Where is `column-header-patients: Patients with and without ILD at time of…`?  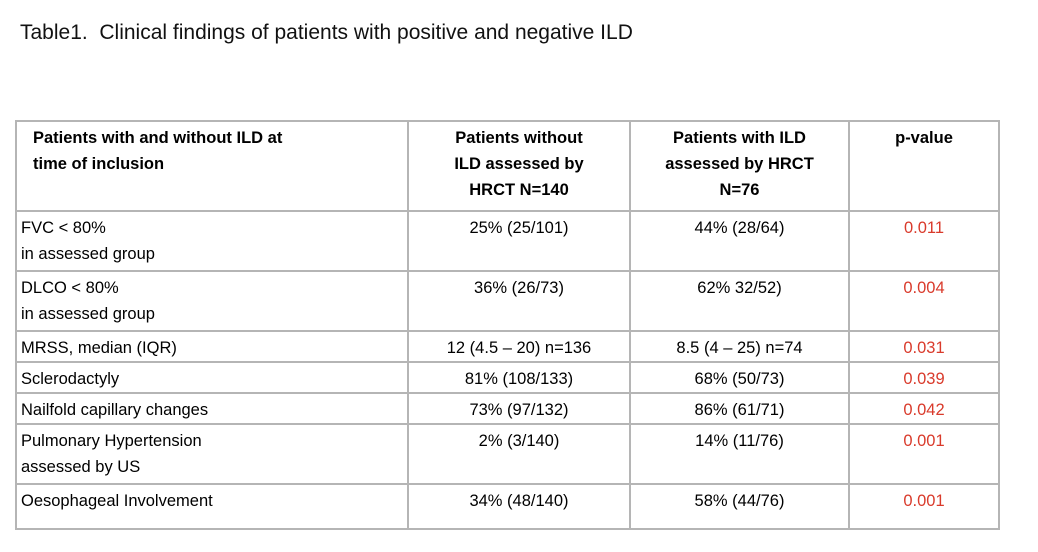
column-header-patients: Patients with and without ILD at time of… is located at coordinates (212, 166).